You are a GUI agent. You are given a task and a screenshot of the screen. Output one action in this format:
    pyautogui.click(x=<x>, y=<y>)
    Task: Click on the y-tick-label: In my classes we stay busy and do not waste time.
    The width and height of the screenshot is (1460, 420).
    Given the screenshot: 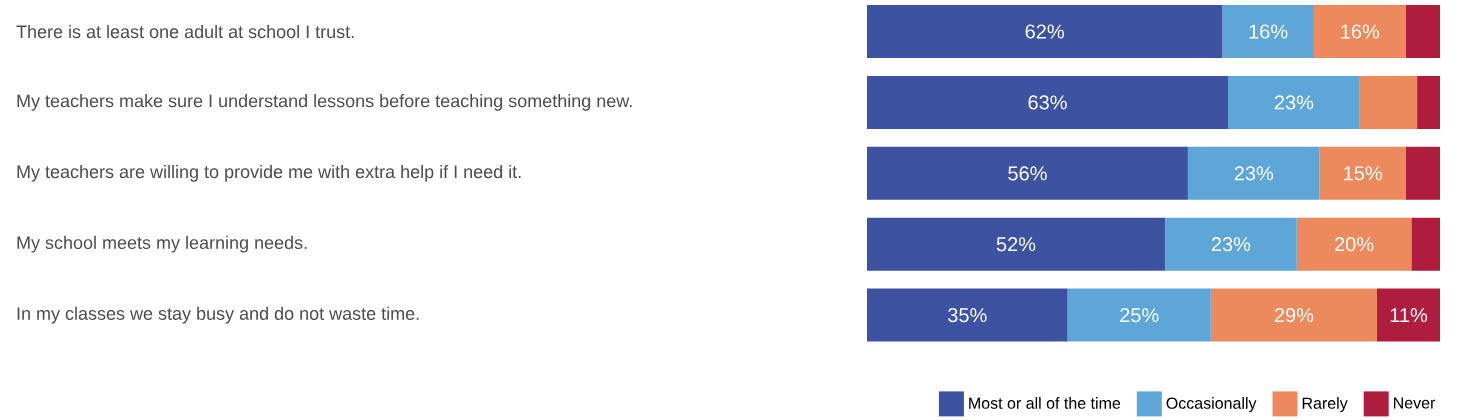 What is the action you would take?
    pyautogui.click(x=218, y=315)
    